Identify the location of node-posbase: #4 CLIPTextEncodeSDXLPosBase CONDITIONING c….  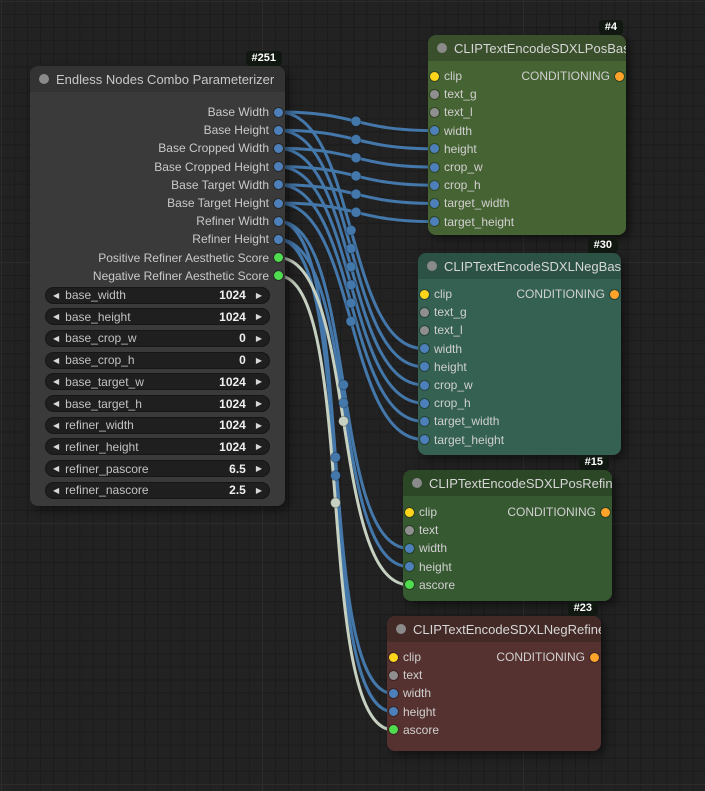
(527, 127).